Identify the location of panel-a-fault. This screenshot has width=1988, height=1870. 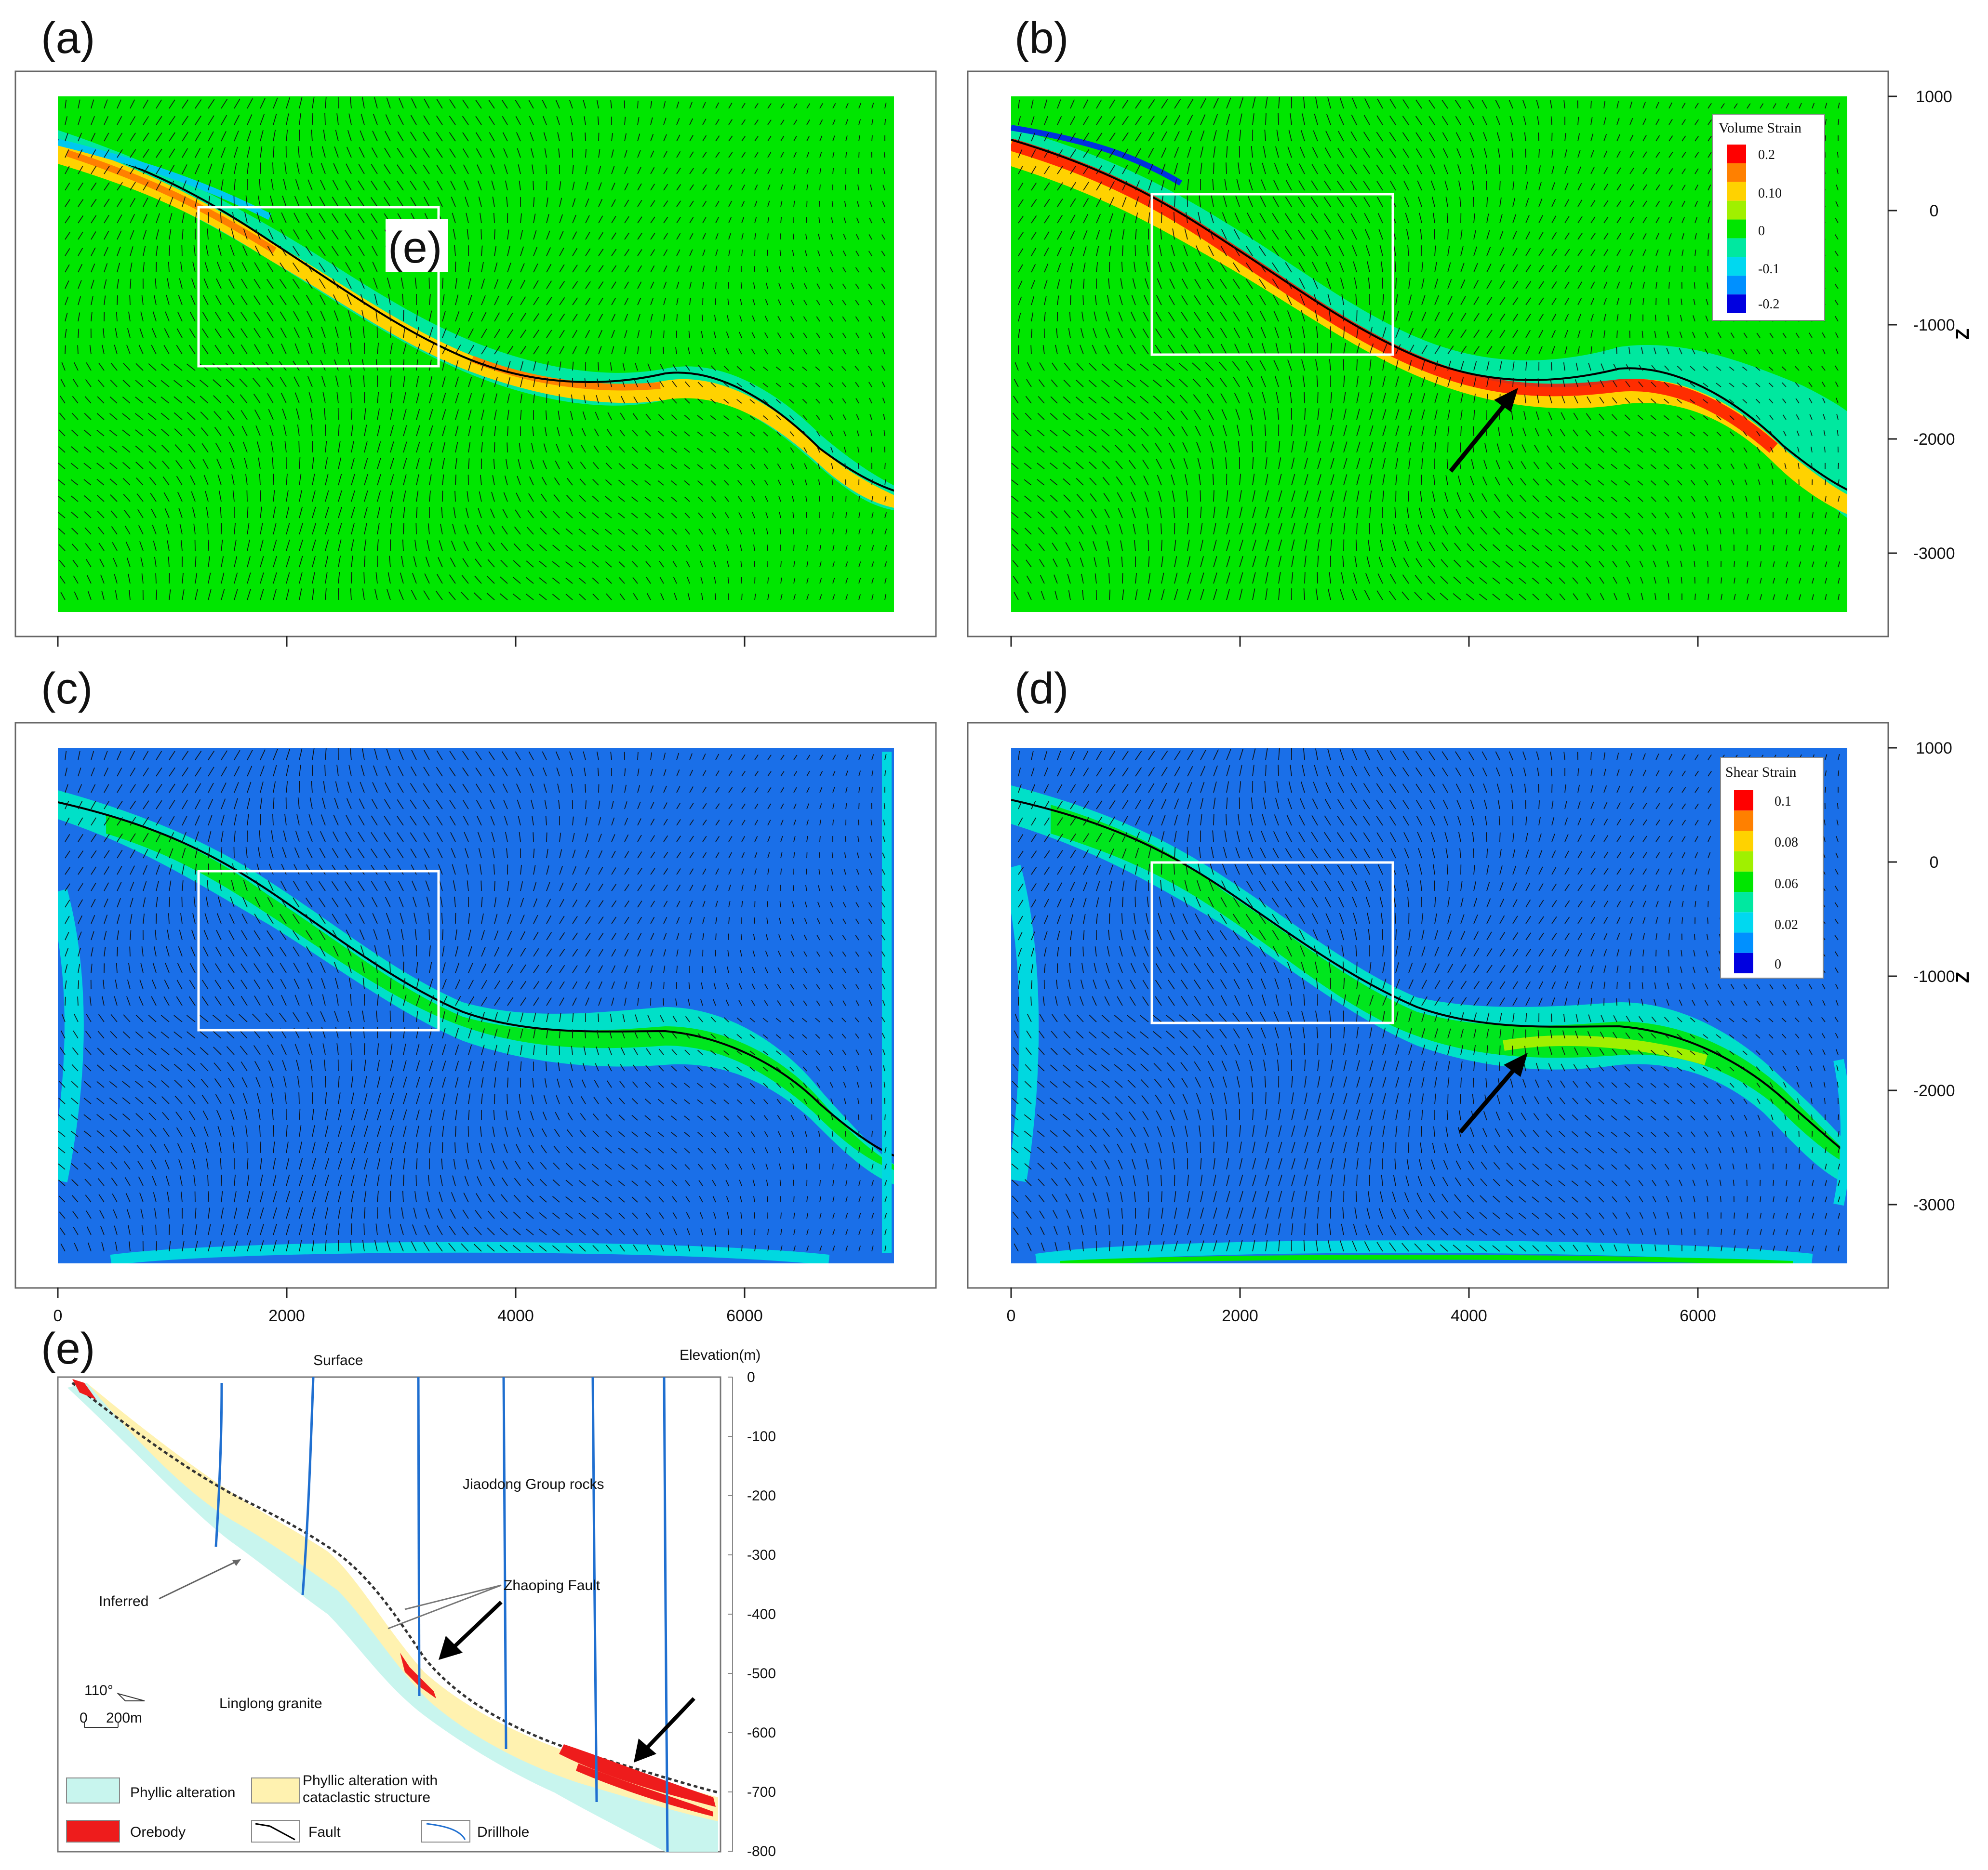
(476, 315).